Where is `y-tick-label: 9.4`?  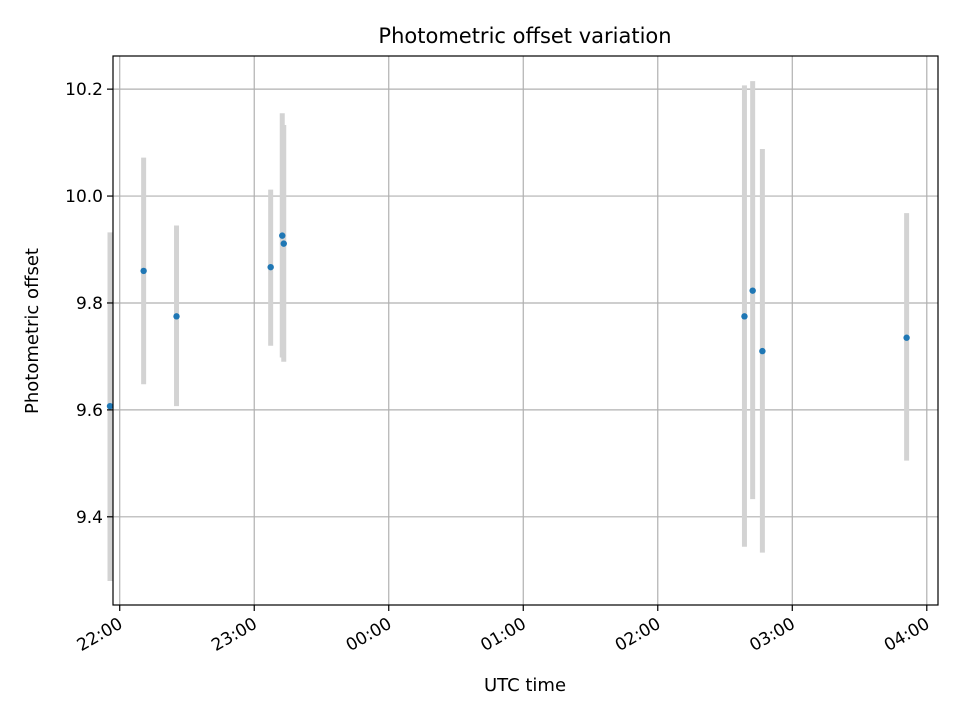 y-tick-label: 9.4 is located at coordinates (89, 518).